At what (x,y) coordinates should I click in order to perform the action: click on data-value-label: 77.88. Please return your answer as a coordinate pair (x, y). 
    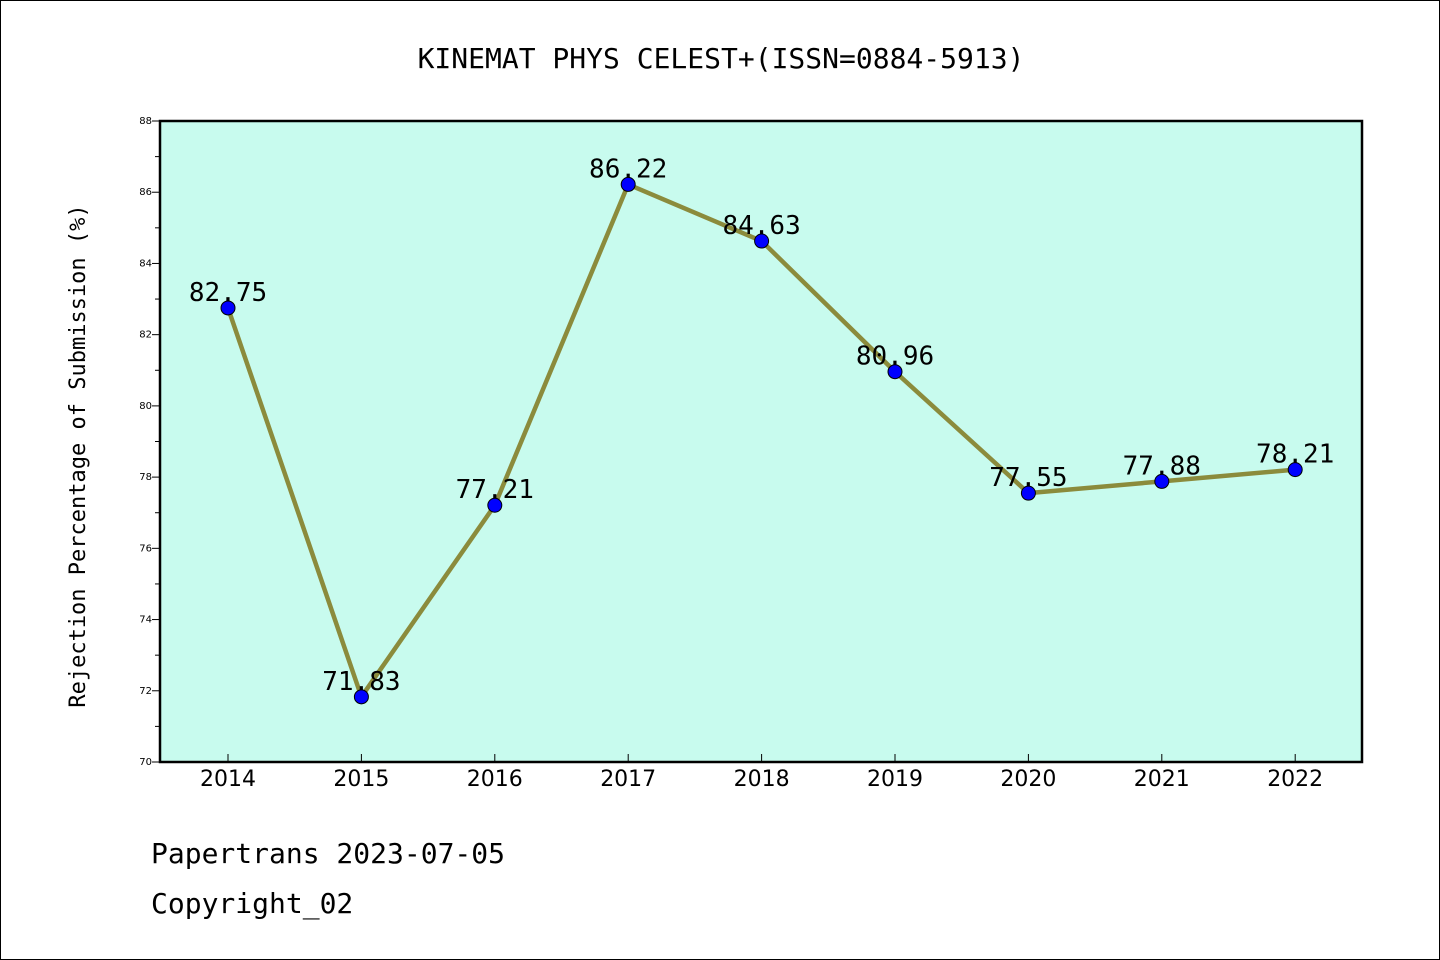
    Looking at the image, I should click on (1162, 466).